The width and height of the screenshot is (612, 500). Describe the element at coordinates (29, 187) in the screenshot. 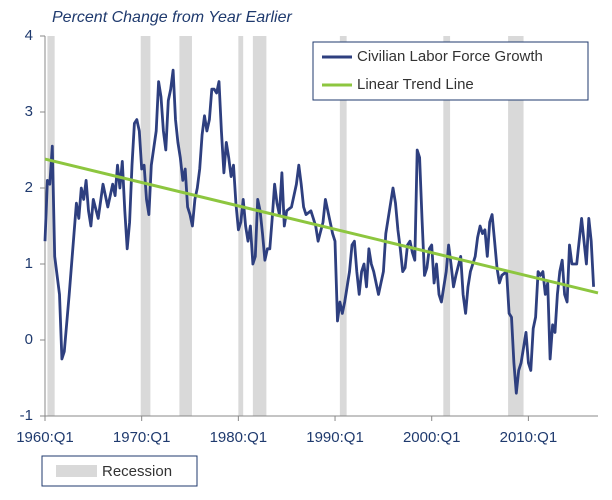

I see `y-tick-label: 2` at that location.